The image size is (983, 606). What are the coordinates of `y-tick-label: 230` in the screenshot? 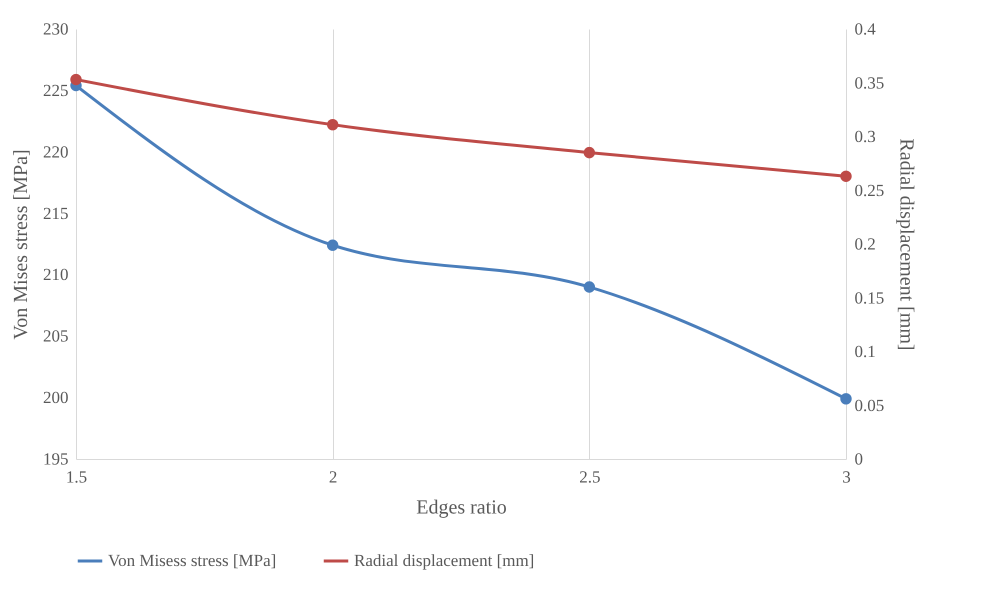 It's located at (55, 29).